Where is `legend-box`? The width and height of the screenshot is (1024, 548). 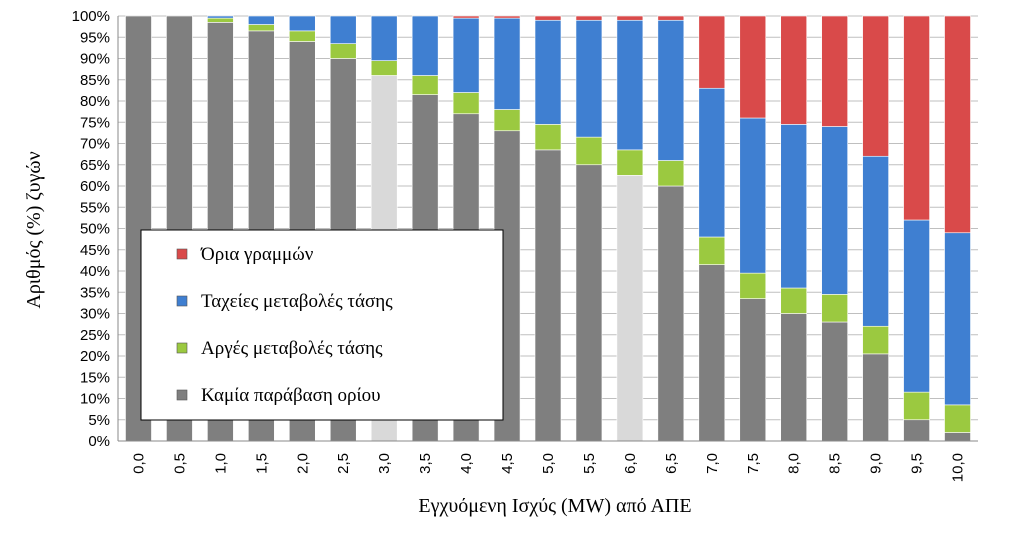
legend-box is located at coordinates (322, 325).